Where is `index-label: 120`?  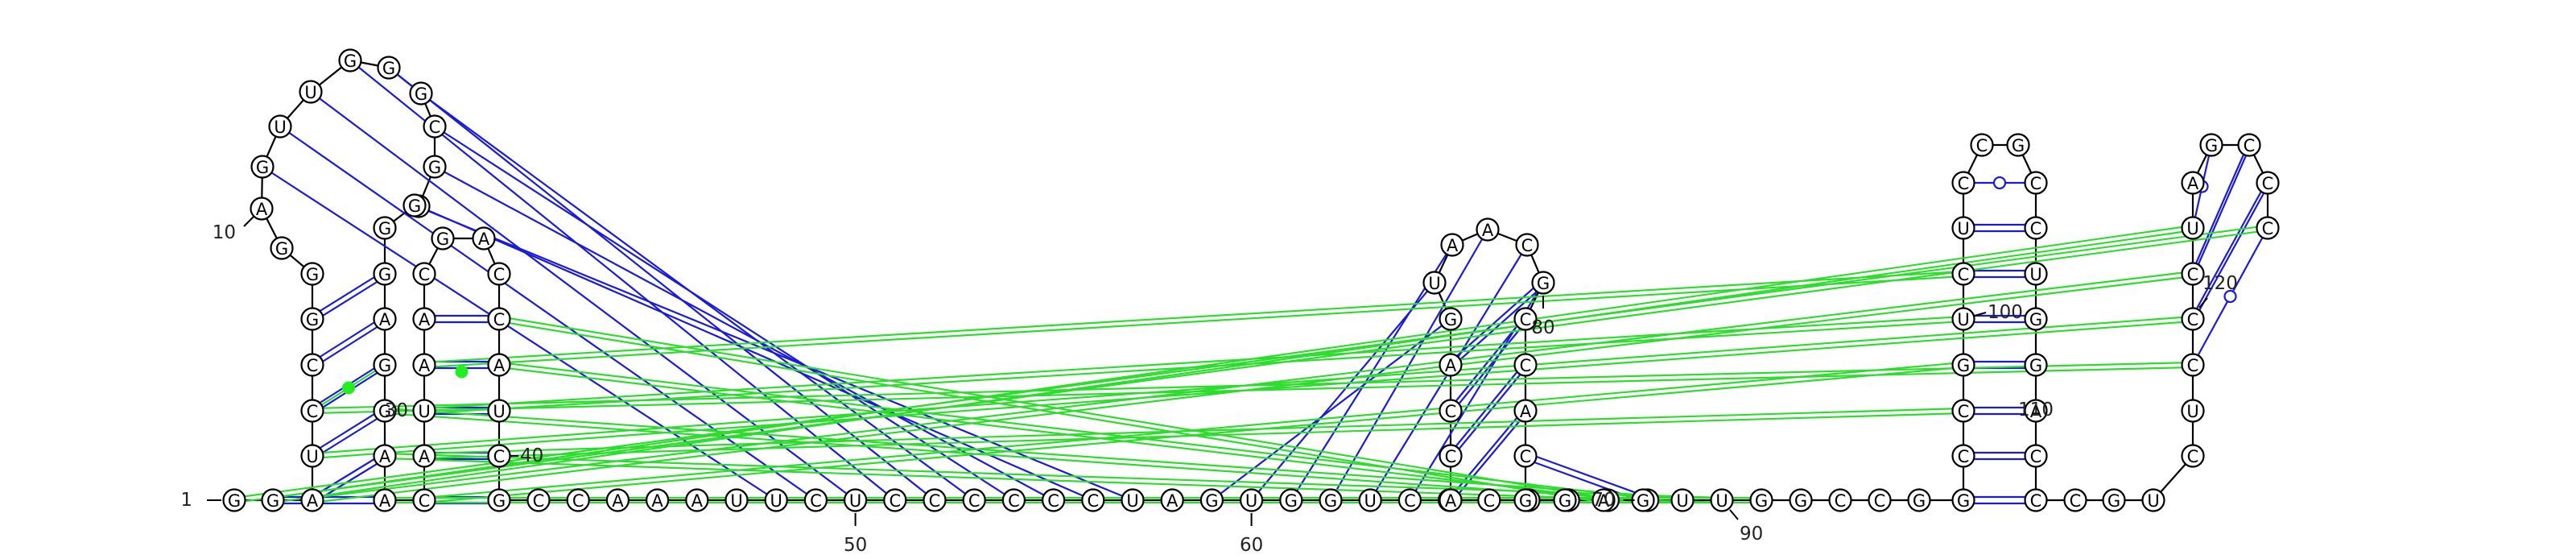
index-label: 120 is located at coordinates (2220, 283).